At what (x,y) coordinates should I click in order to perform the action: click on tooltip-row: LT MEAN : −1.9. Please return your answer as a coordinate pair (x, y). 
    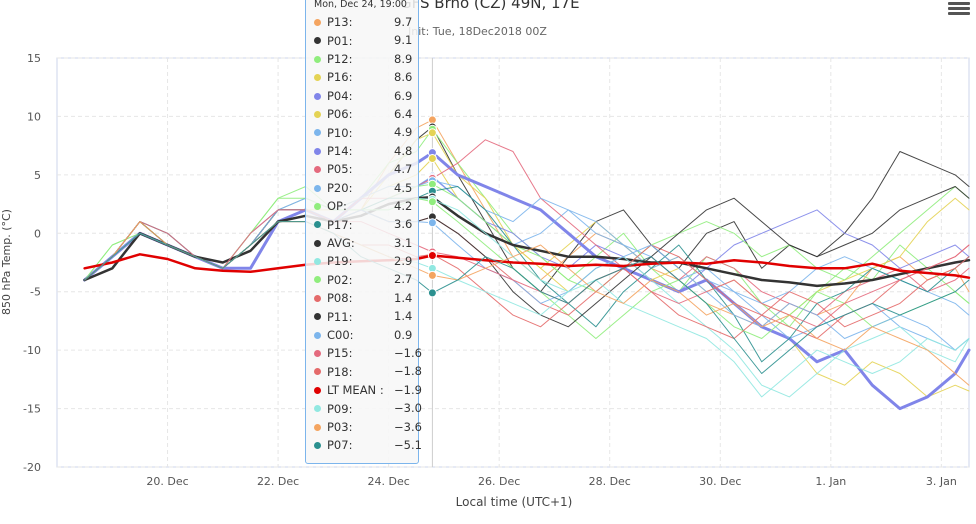
    Looking at the image, I should click on (368, 390).